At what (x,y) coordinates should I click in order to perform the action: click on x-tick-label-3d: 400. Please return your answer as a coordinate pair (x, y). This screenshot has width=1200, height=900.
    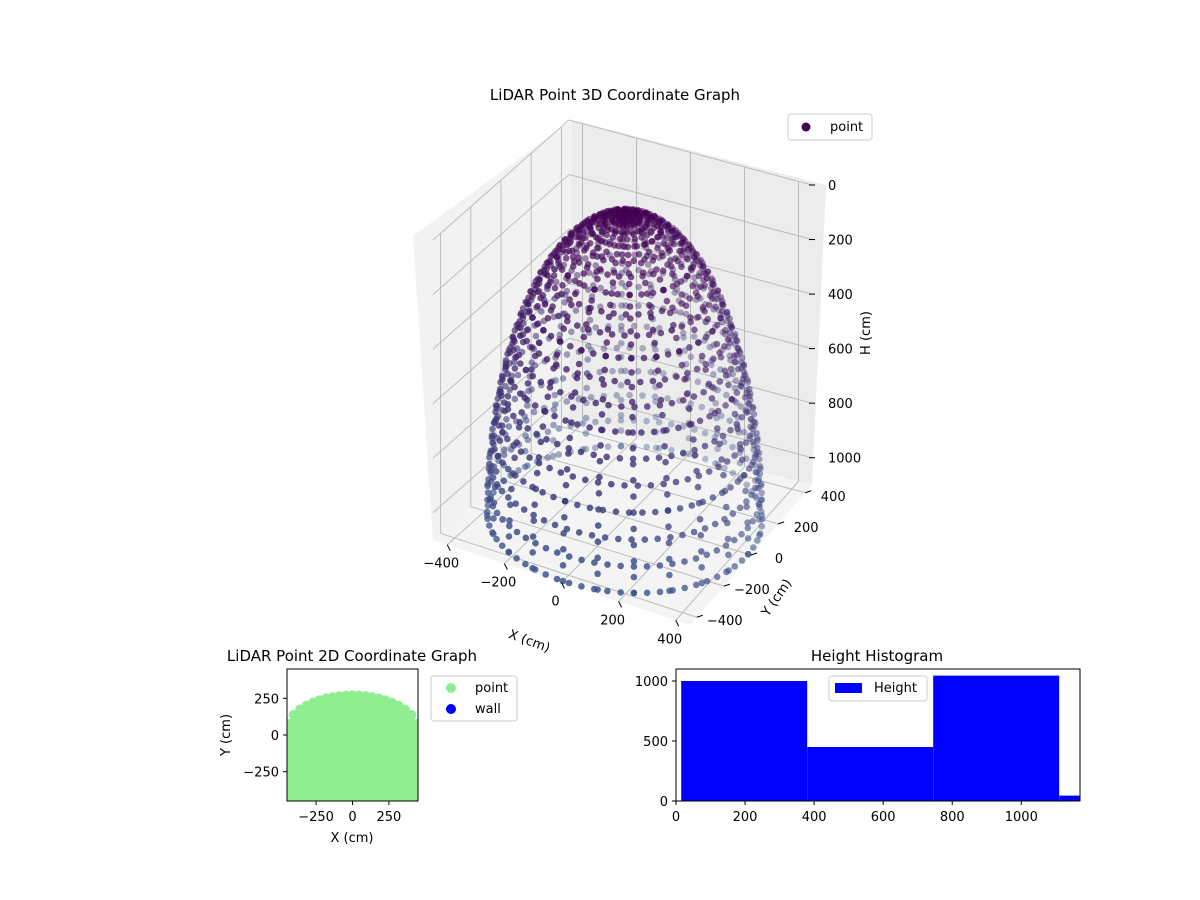
    Looking at the image, I should click on (669, 639).